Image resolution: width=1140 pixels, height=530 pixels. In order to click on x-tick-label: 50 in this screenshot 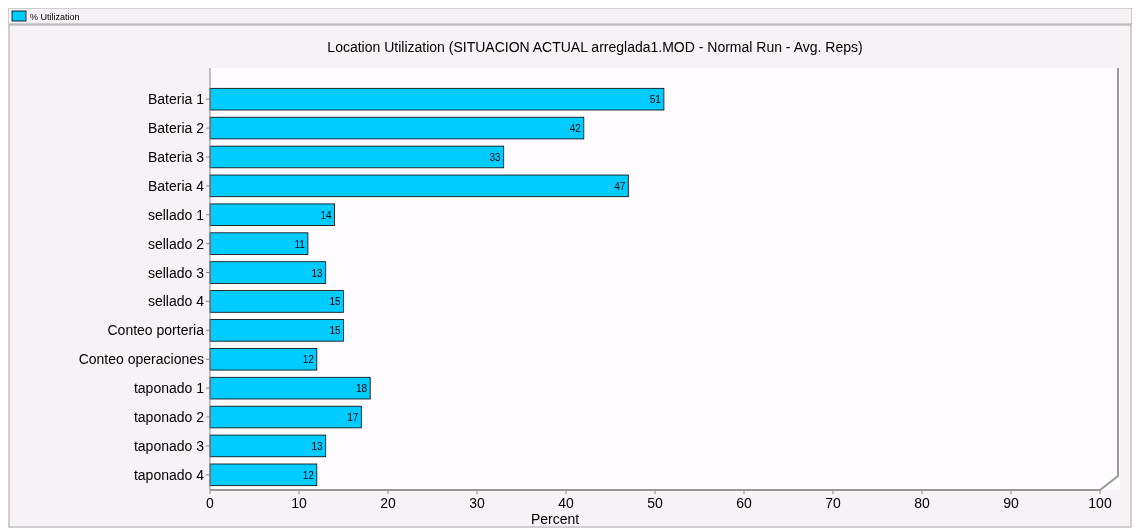, I will do `click(655, 503)`.